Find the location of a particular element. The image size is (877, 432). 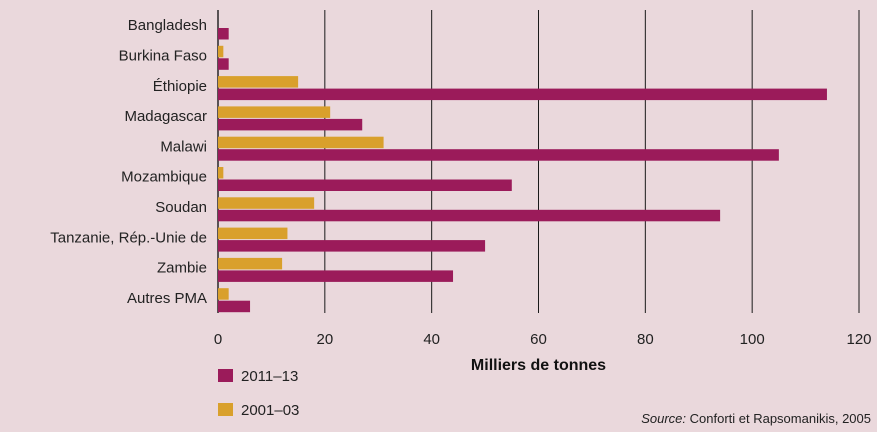

x-axis-title: Milliers de tonnes is located at coordinates (538, 365).